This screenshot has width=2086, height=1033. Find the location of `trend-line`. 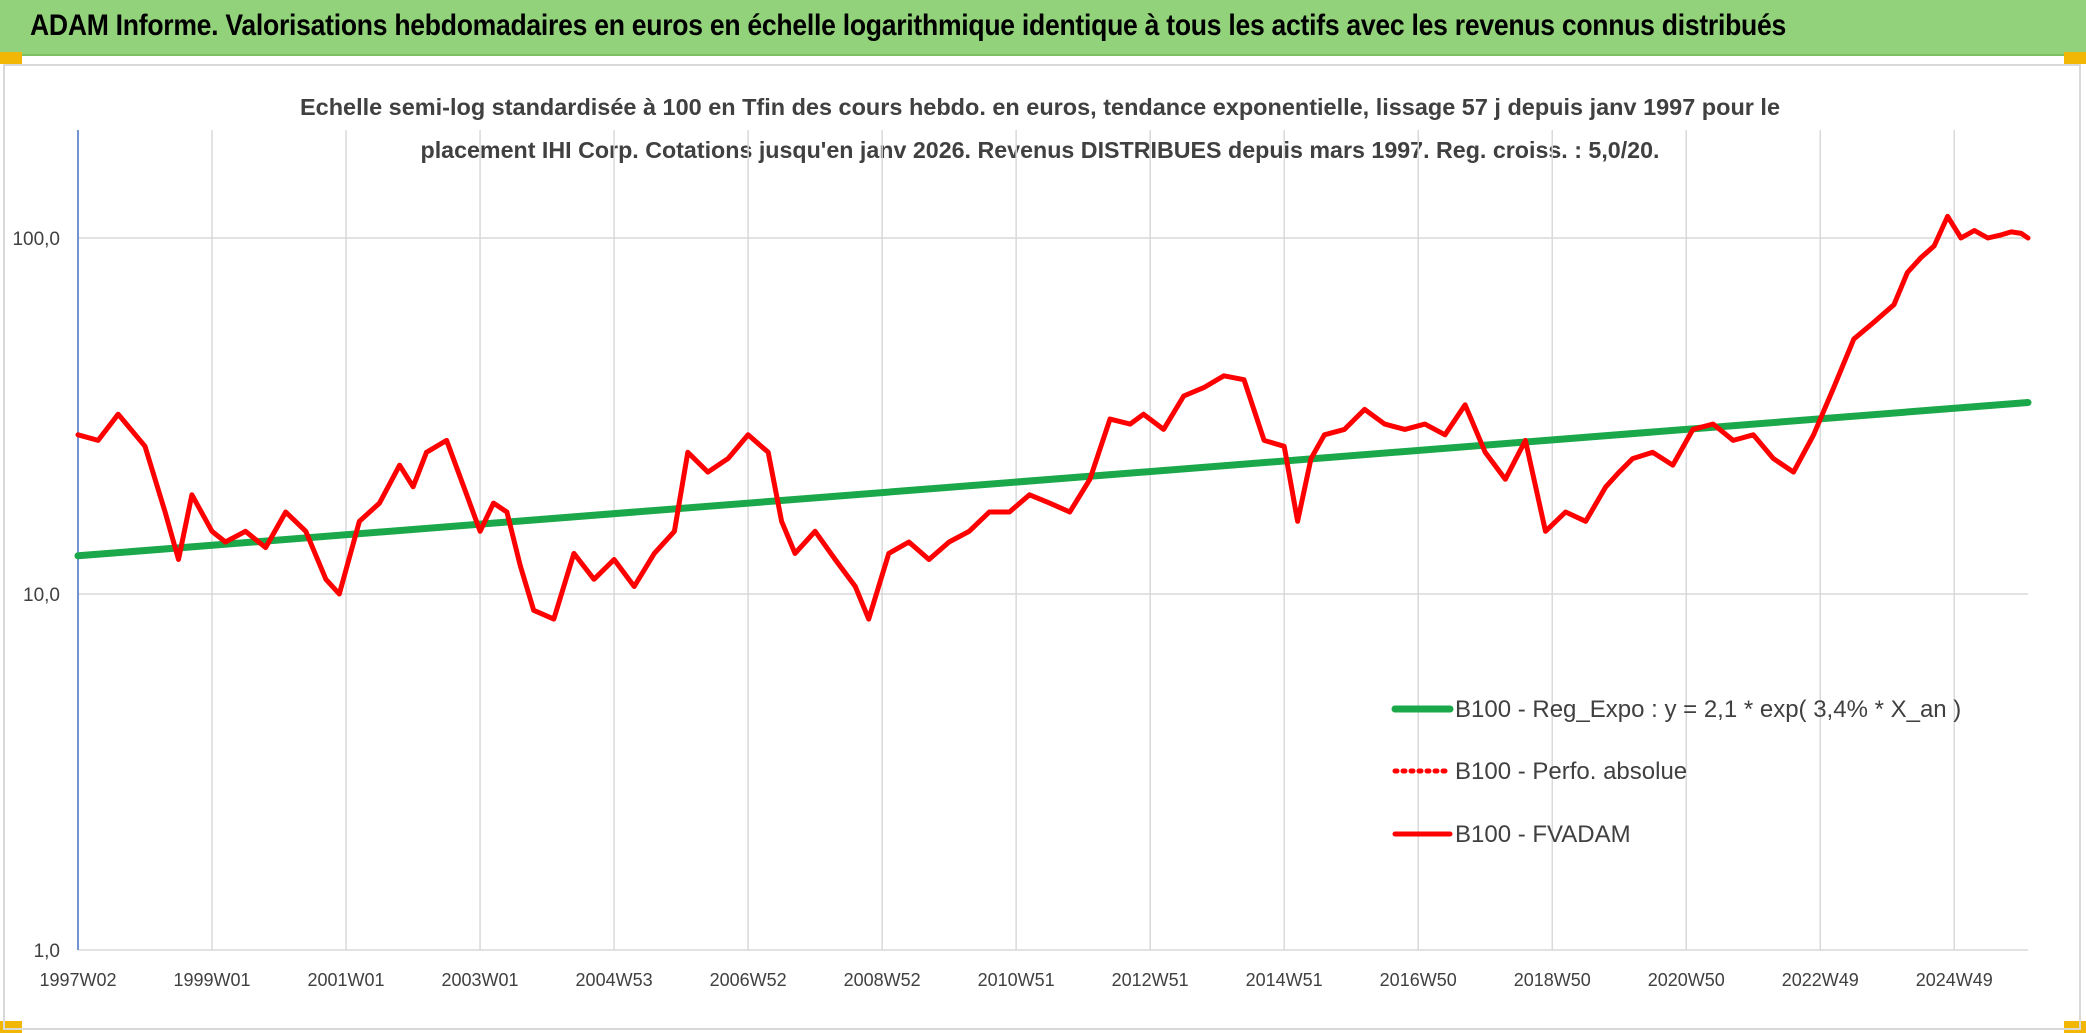

trend-line is located at coordinates (1053, 479).